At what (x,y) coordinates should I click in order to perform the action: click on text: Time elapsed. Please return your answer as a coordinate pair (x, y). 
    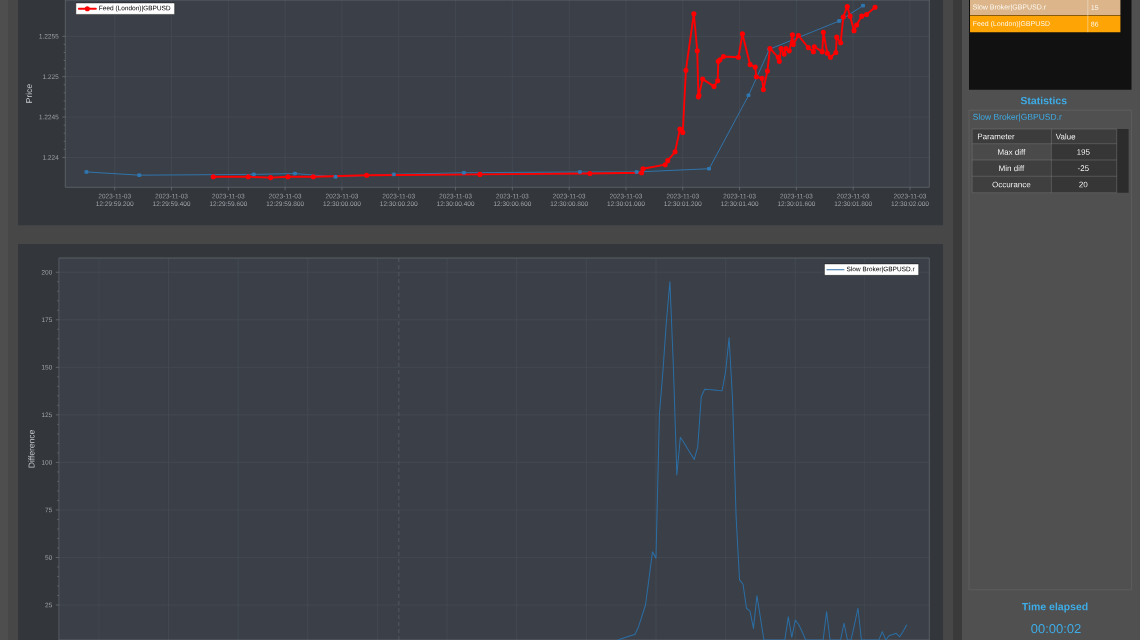
    Looking at the image, I should click on (1054, 607).